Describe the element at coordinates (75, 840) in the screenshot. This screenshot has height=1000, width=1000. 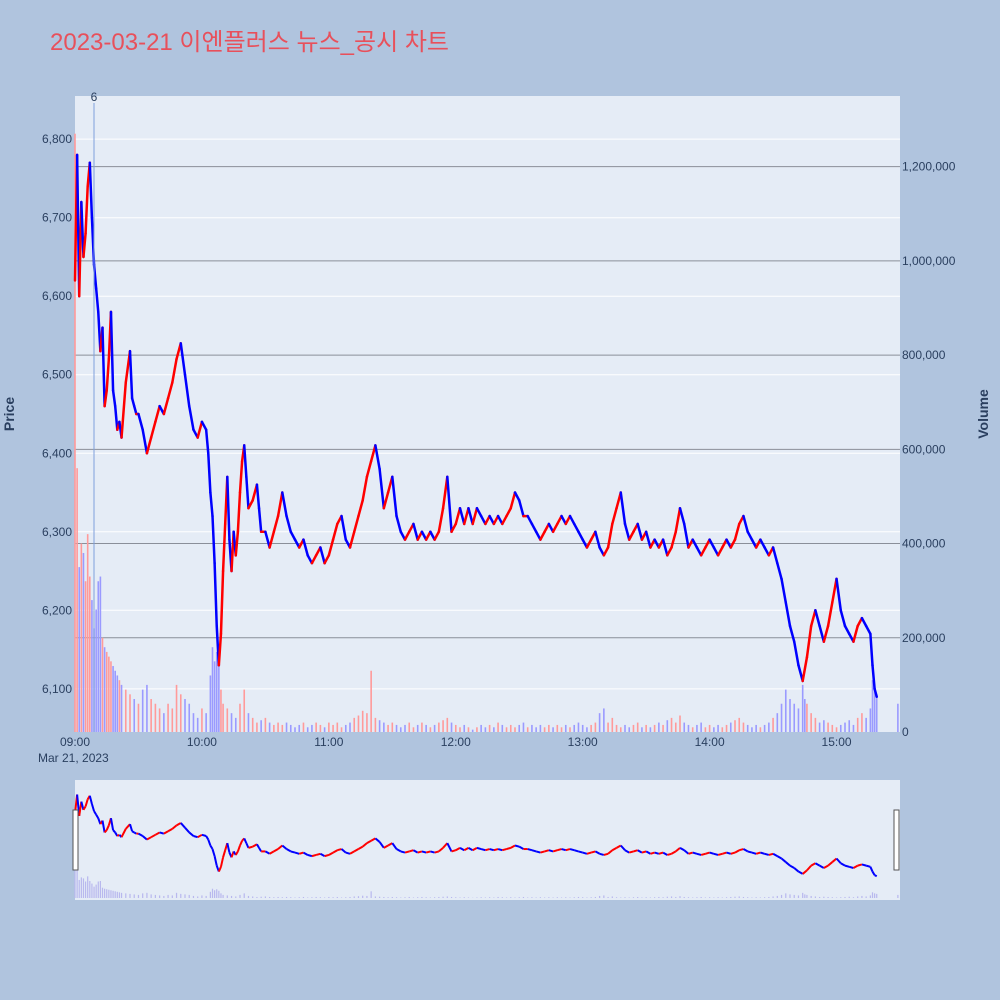
I see `range-slider-left-handle` at that location.